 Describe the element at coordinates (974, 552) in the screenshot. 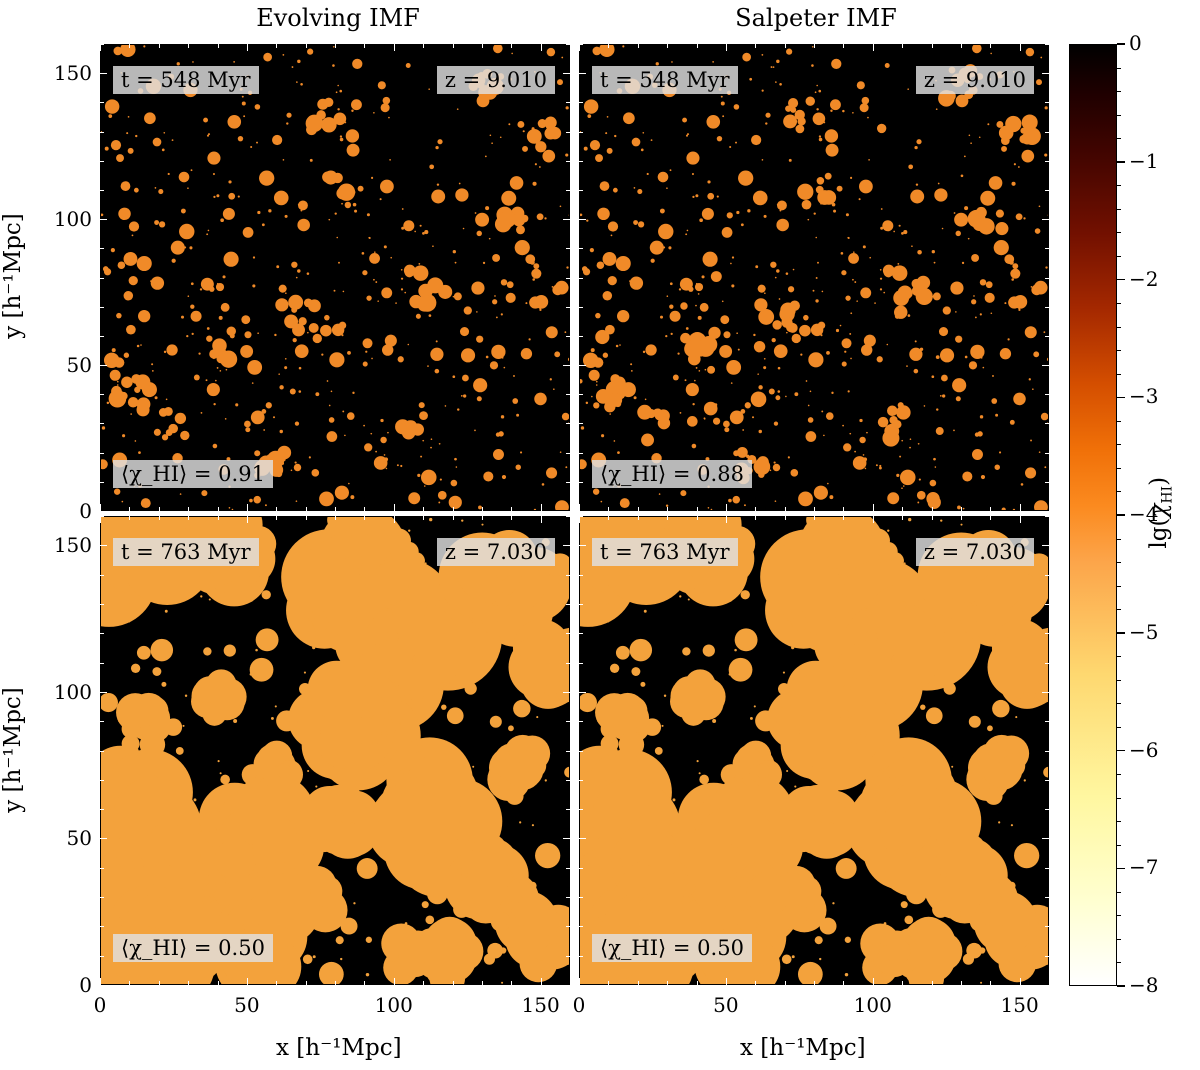

I see `redshift-label: z = 7.030` at that location.